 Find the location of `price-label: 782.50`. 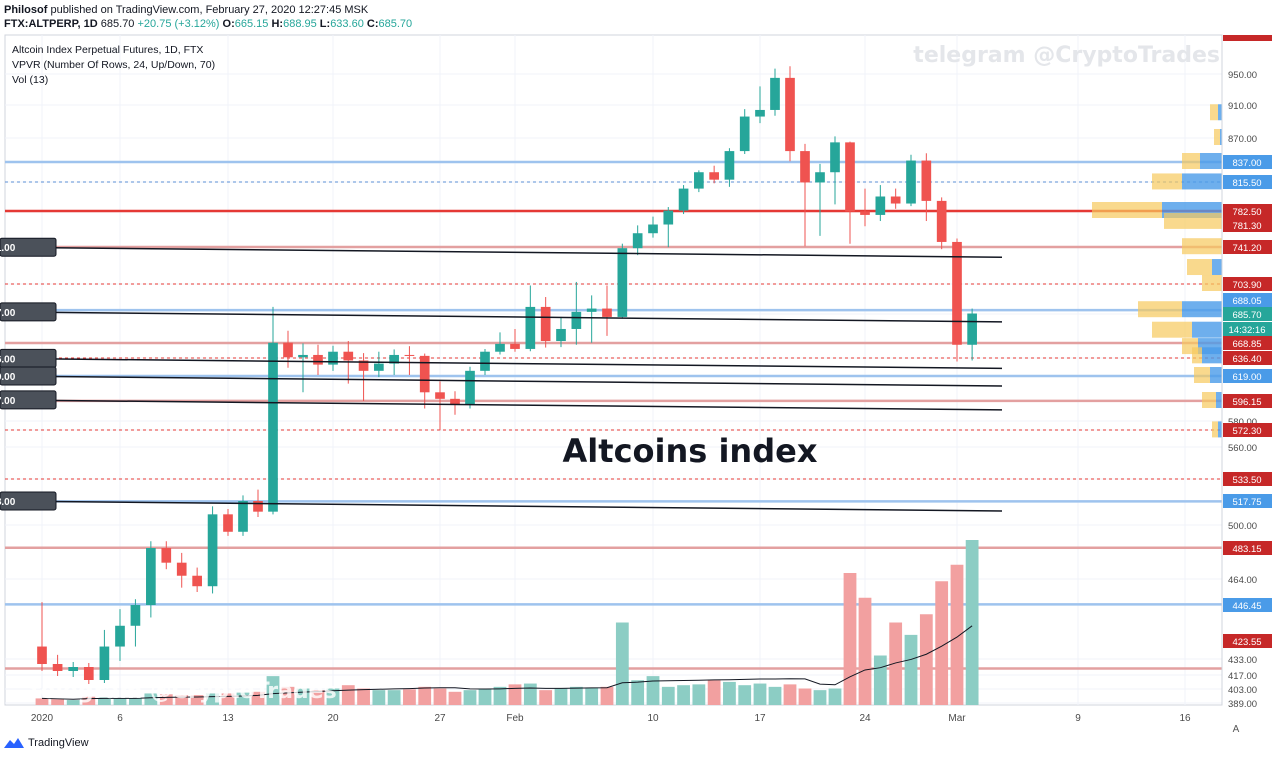

price-label: 782.50 is located at coordinates (1246, 212).